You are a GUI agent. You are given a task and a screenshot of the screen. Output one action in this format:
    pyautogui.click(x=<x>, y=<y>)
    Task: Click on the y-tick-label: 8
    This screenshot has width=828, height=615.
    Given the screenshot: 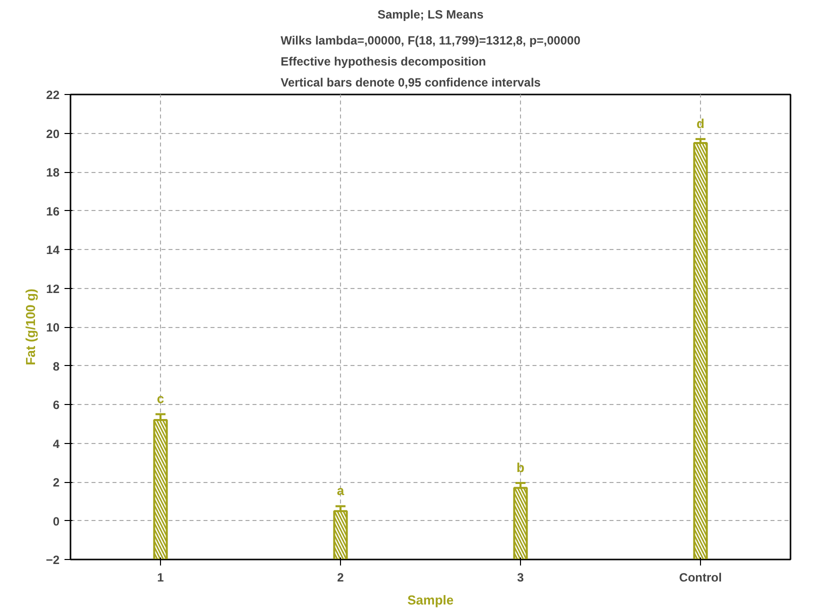 What is the action you would take?
    pyautogui.click(x=56, y=366)
    